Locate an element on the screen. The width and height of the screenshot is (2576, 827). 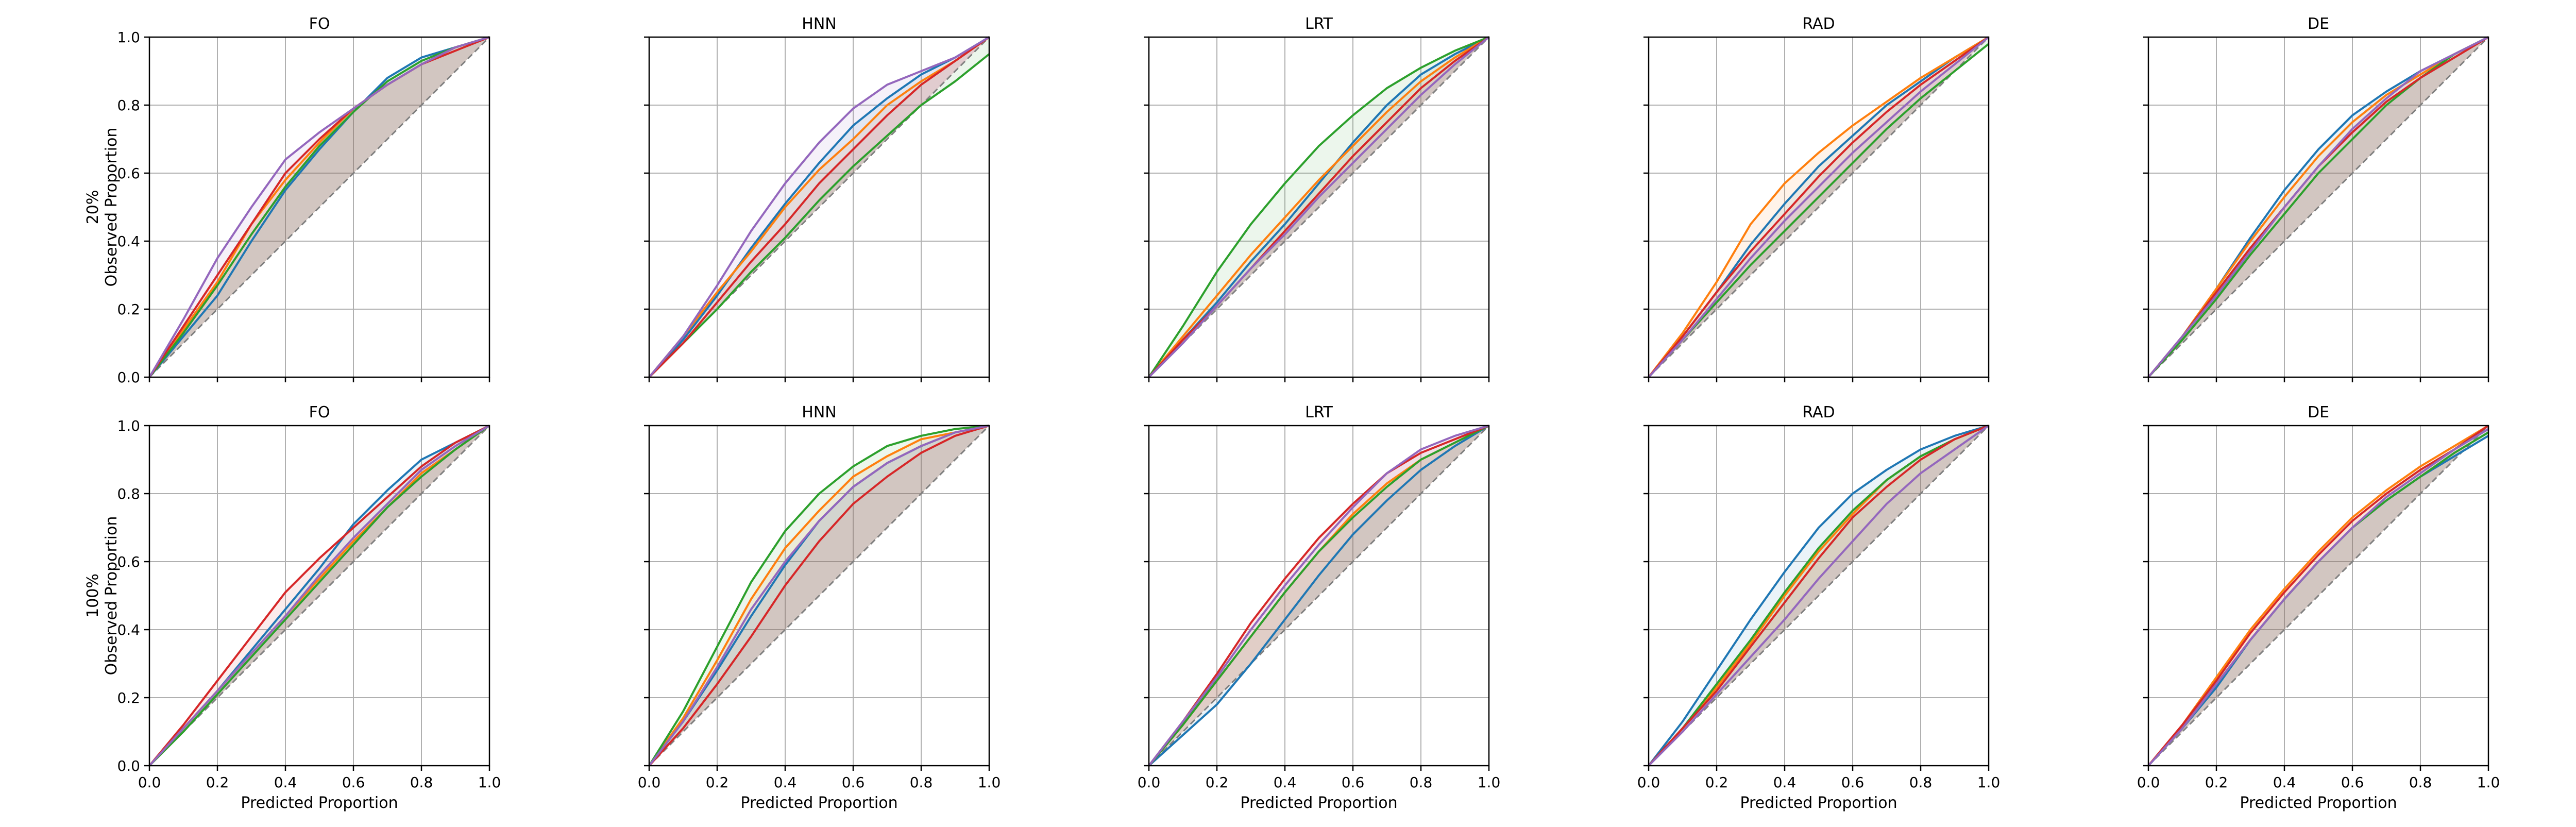
panel-title: HNN is located at coordinates (819, 412).